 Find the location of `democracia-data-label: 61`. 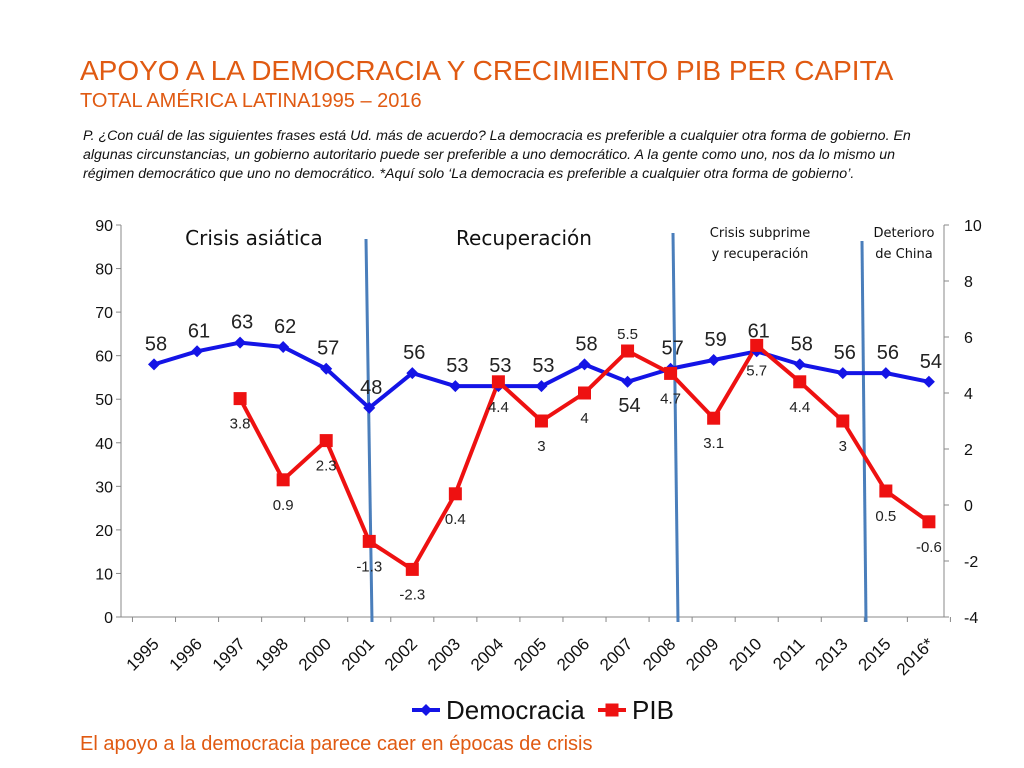

democracia-data-label: 61 is located at coordinates (199, 331).